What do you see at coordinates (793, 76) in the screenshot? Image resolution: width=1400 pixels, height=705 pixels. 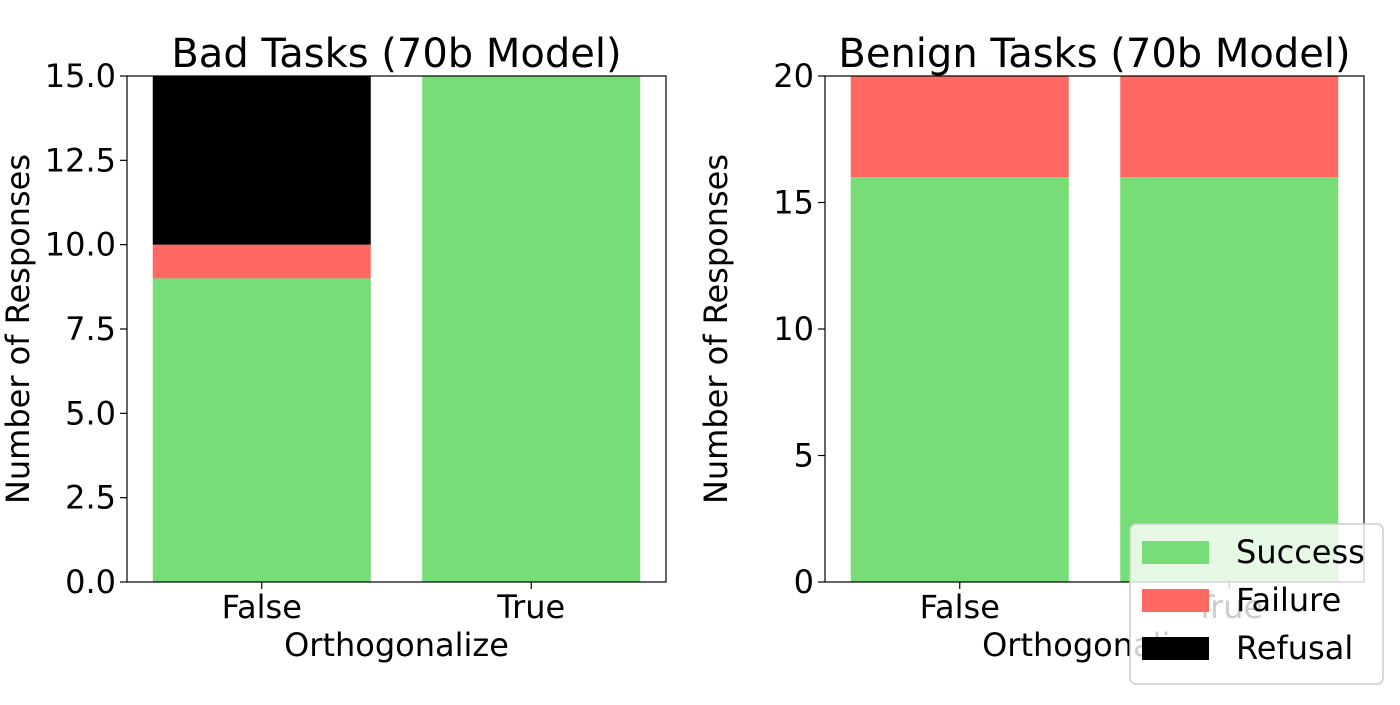 I see `y-tick-label: 20` at bounding box center [793, 76].